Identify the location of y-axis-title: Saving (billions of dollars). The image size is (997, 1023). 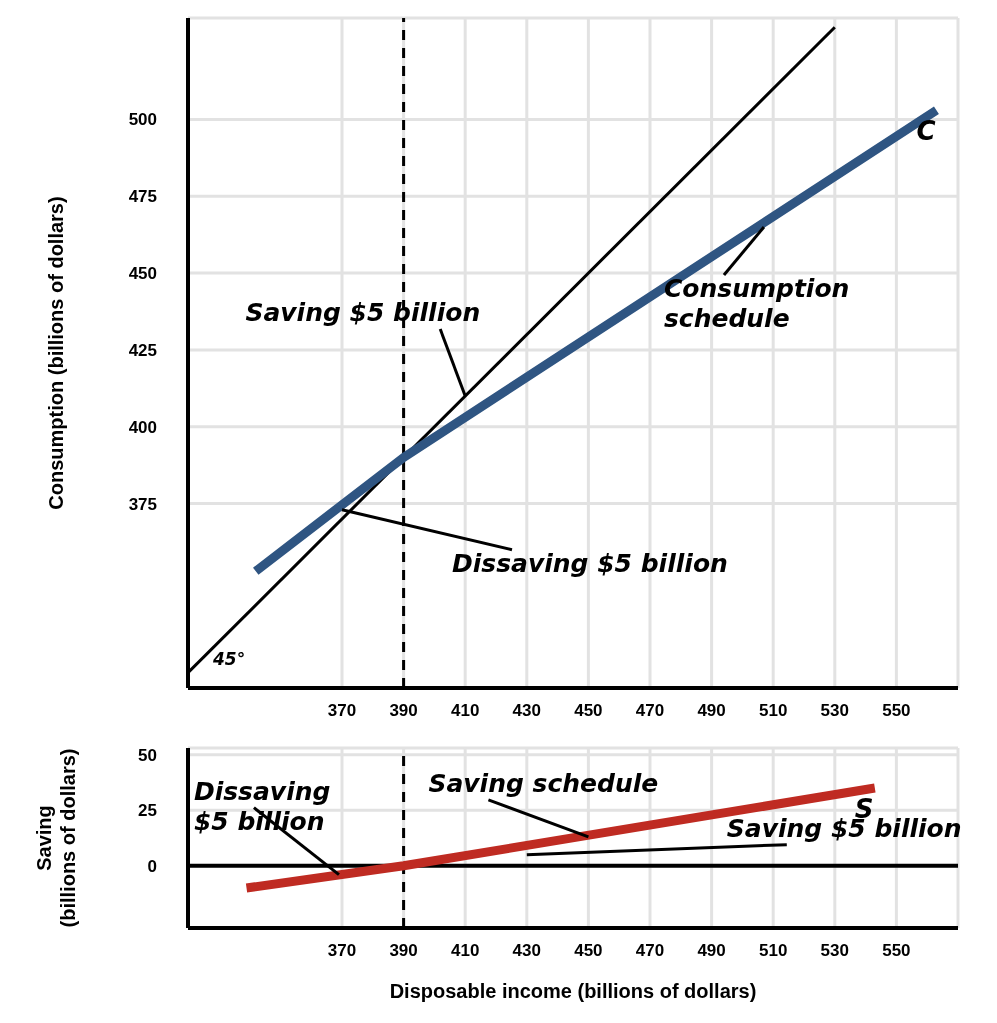
(56, 838).